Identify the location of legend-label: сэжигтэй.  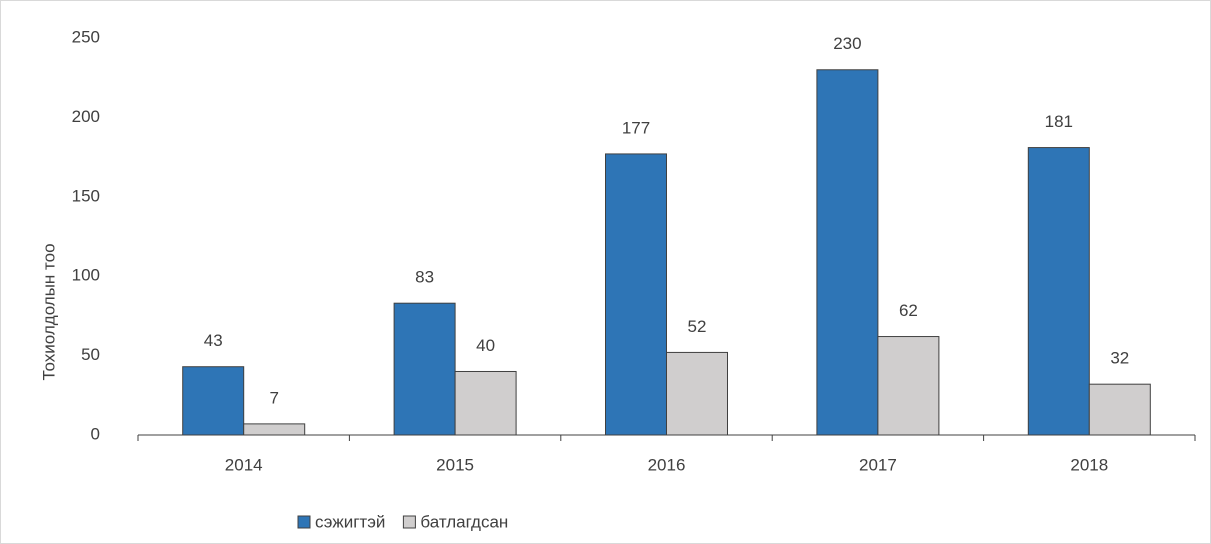
(350, 521).